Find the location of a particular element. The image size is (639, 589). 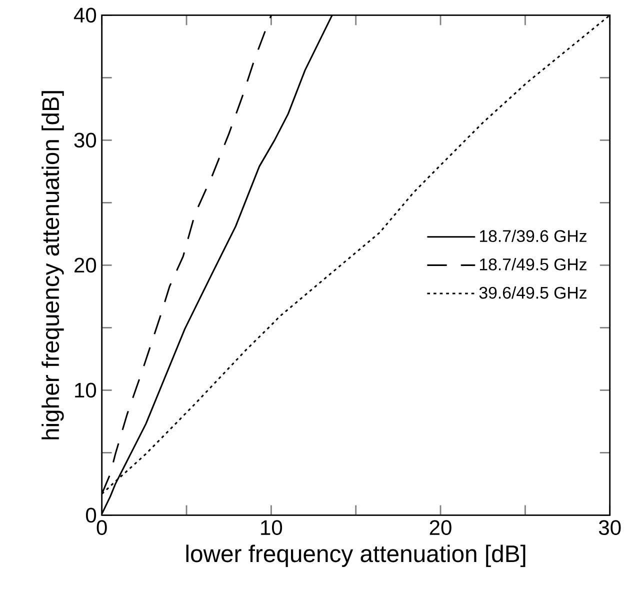

y-axis-title: higher frequency attenuation [dB] is located at coordinates (53, 265).